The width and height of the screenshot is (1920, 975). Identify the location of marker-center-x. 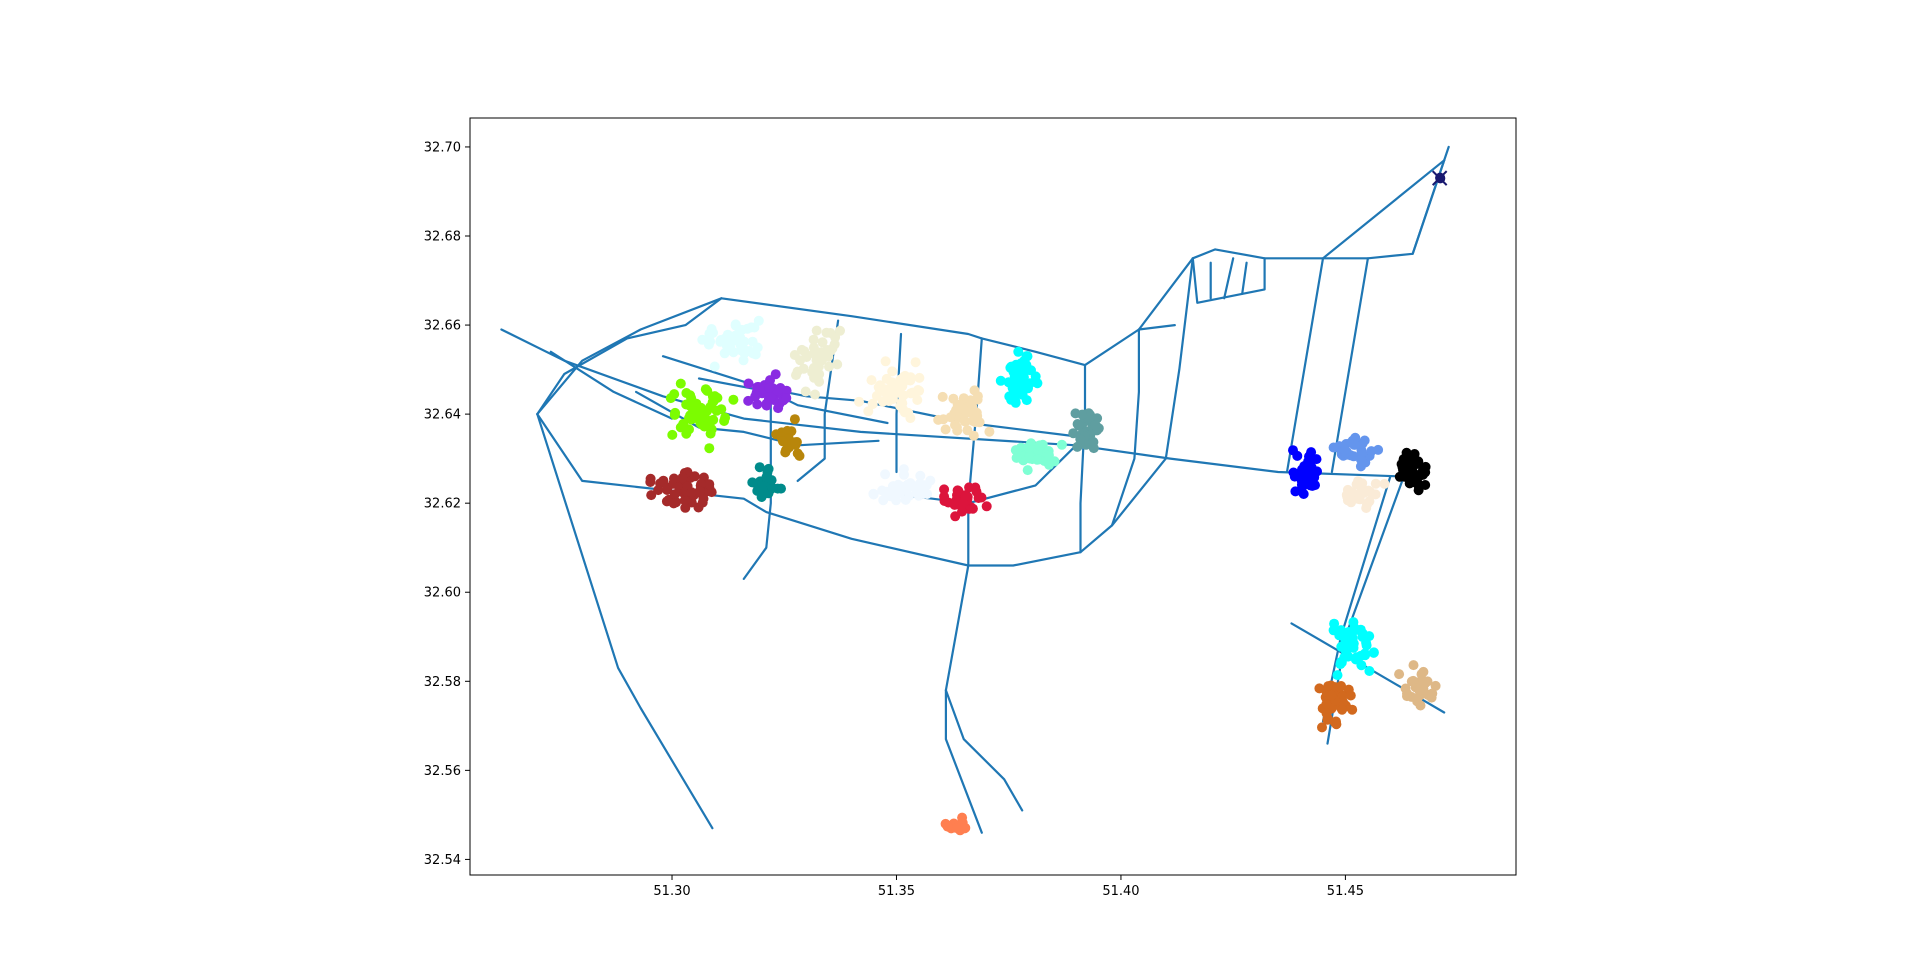
(1439, 178).